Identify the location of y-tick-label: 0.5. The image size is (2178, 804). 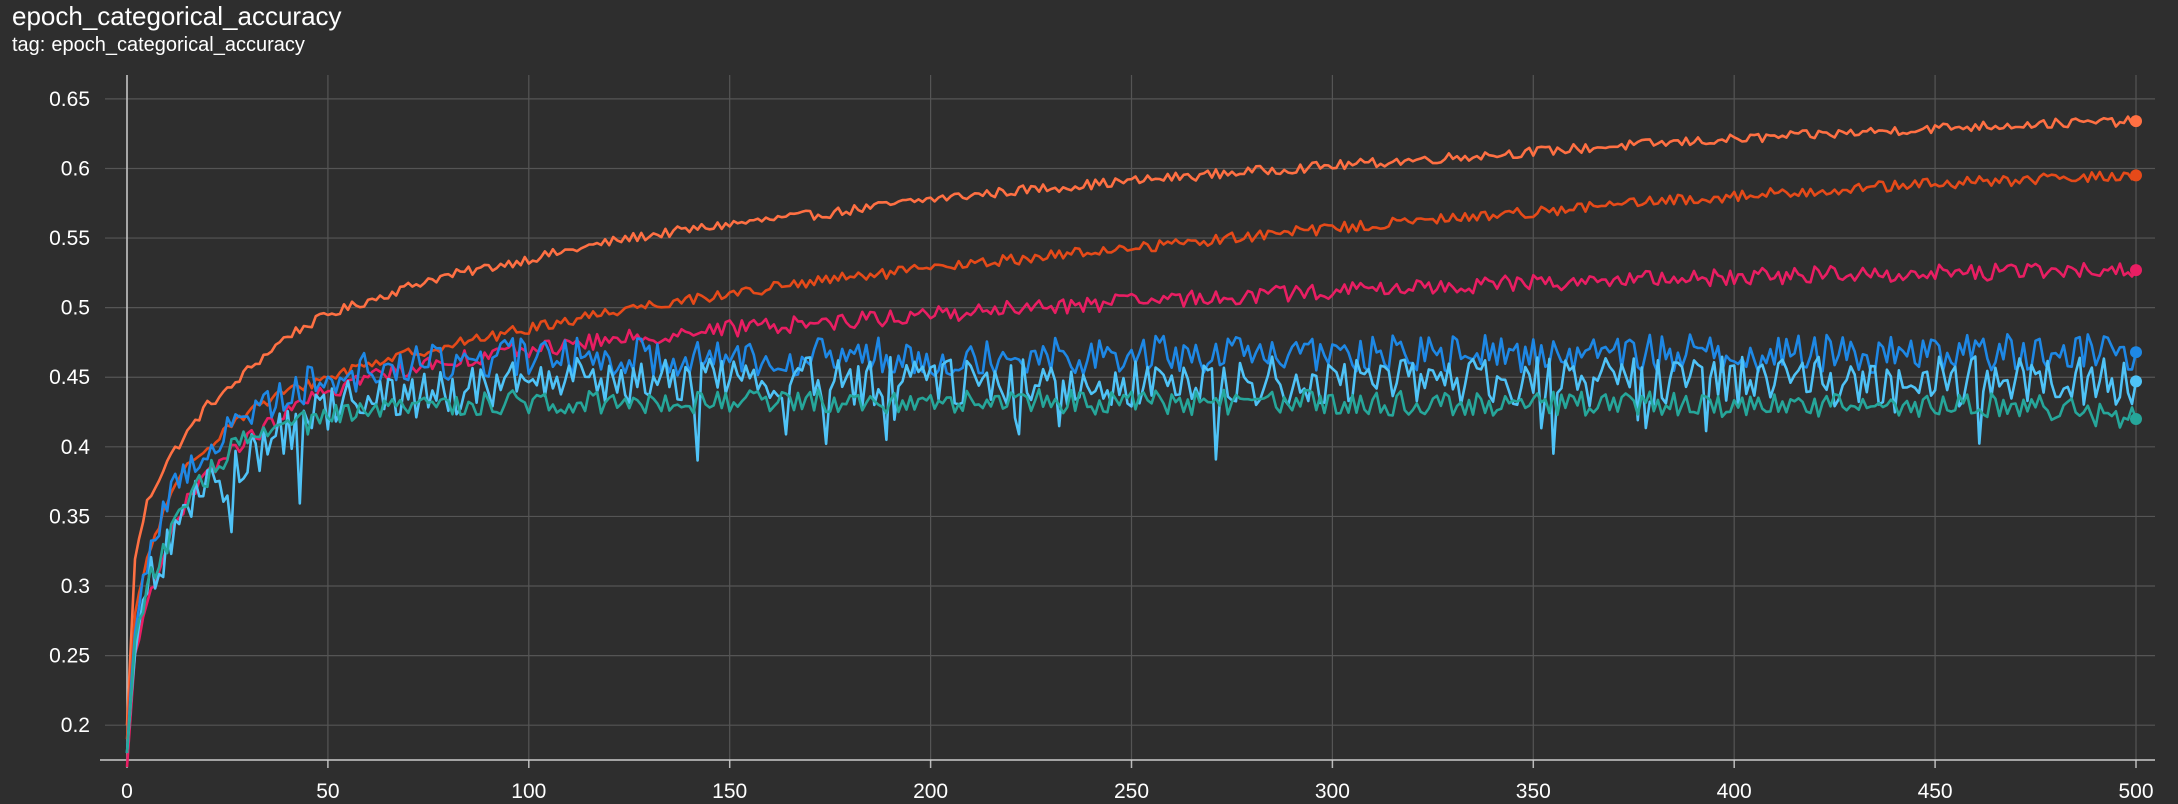
(75, 308).